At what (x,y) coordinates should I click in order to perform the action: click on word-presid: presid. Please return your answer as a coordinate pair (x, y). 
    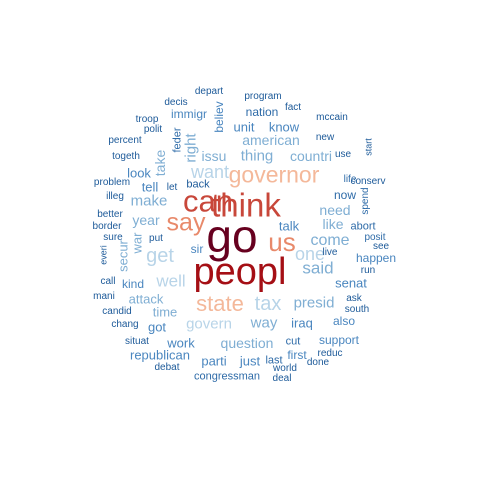
    Looking at the image, I should click on (314, 303).